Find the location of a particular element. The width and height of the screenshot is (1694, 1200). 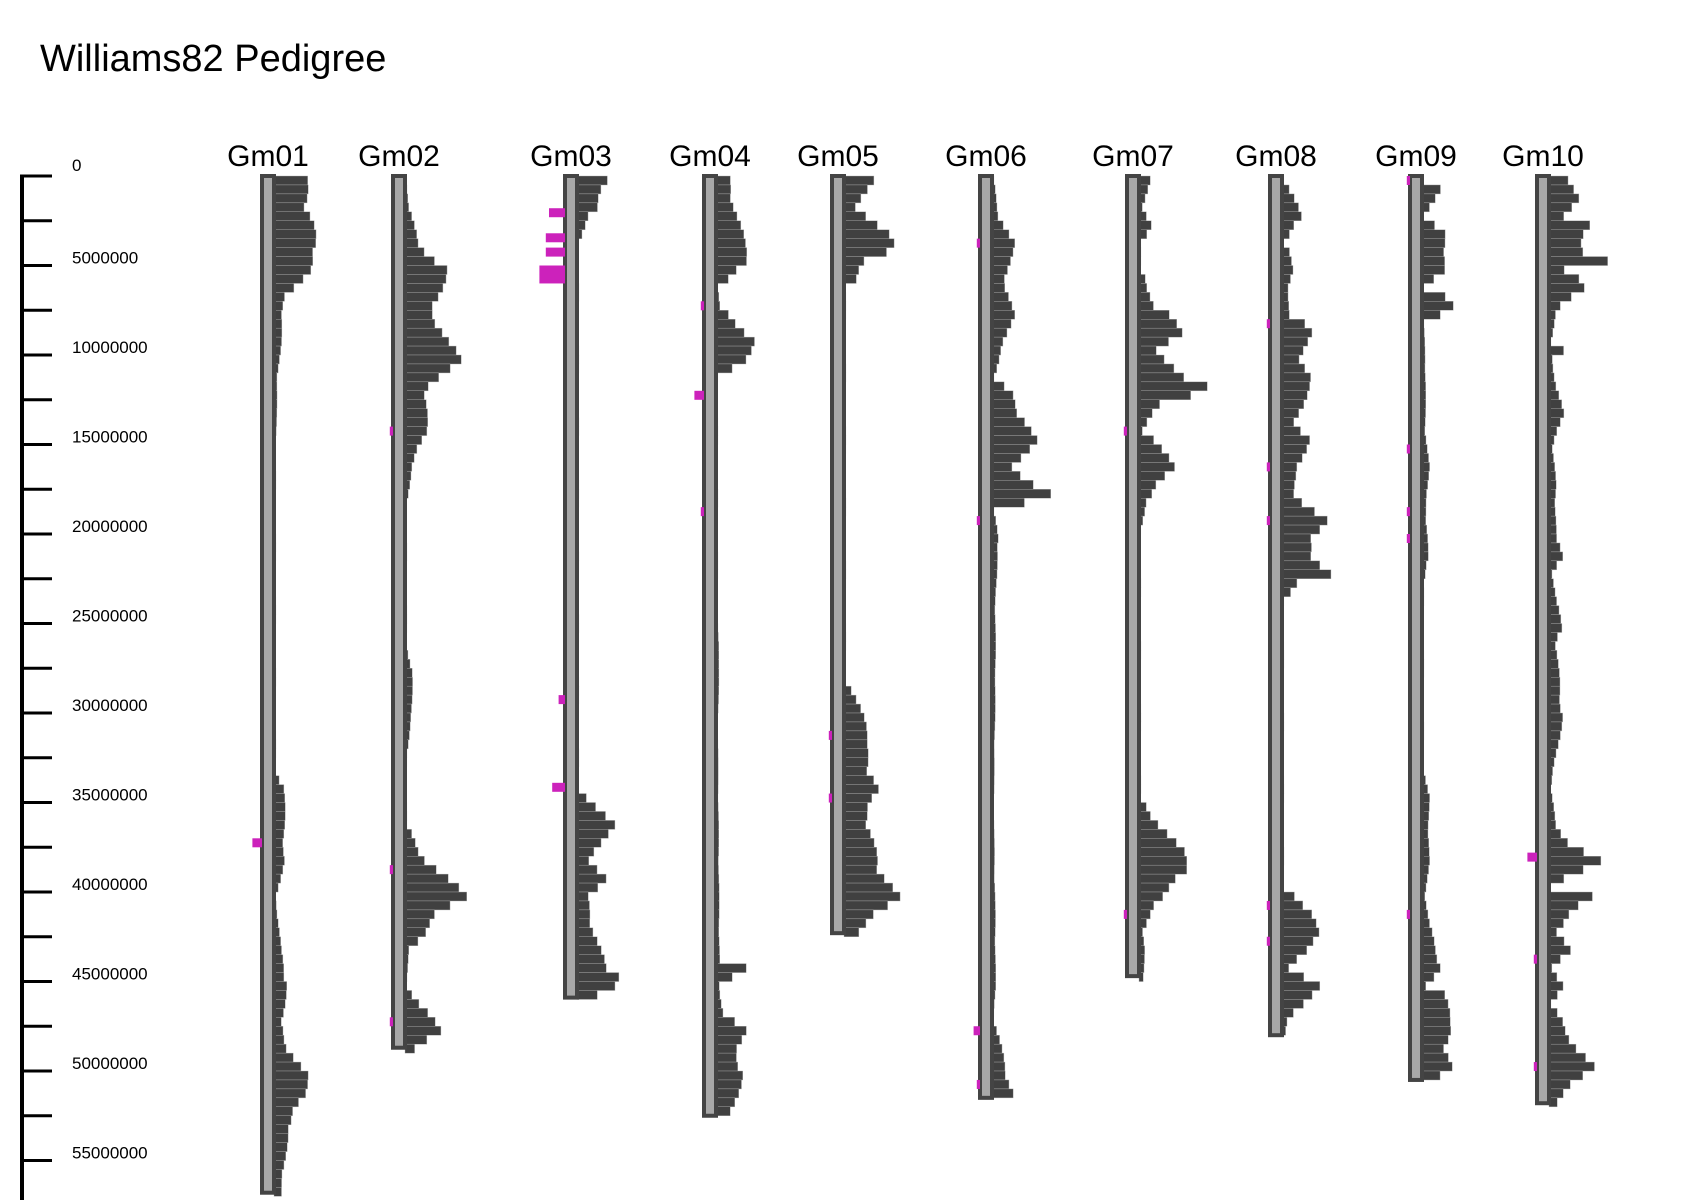

chromosome-label: Gm01 is located at coordinates (268, 156).